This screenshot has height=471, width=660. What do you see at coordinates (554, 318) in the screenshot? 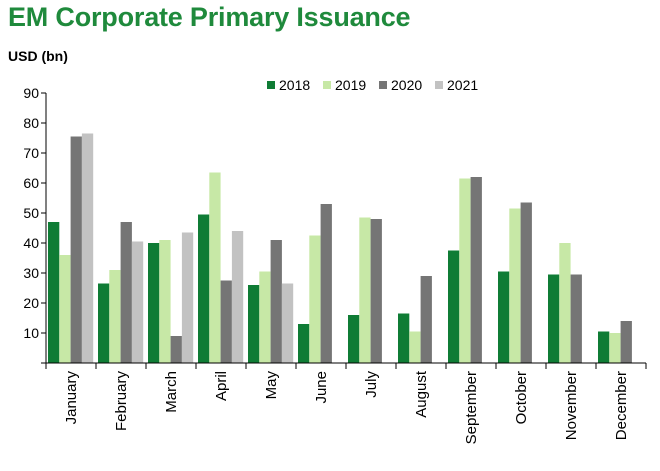
I see `bar-november-2018` at bounding box center [554, 318].